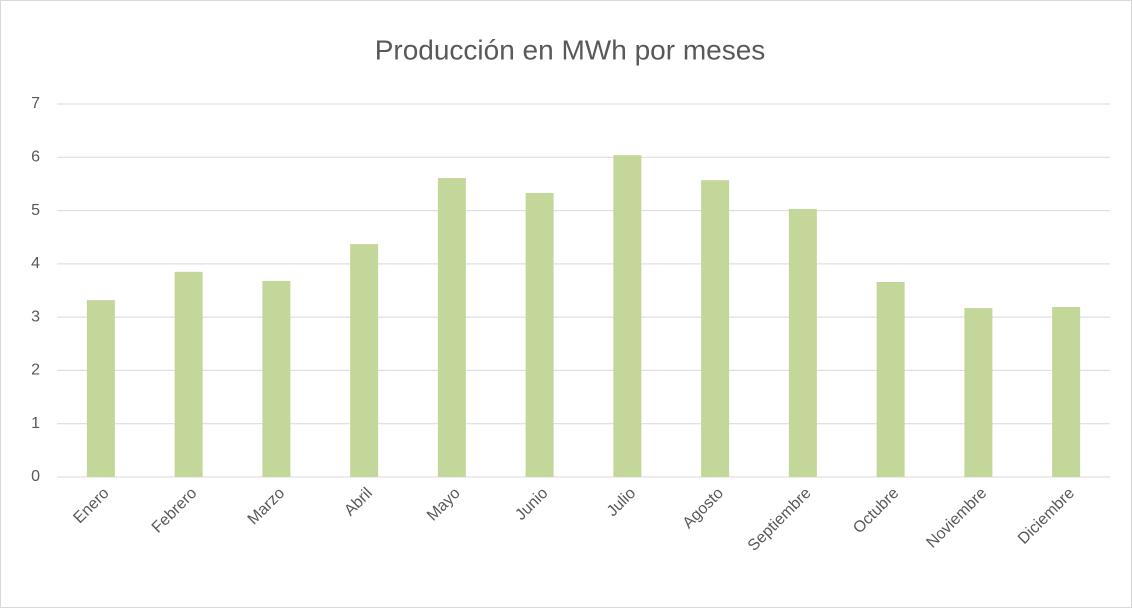 The height and width of the screenshot is (608, 1132). What do you see at coordinates (35, 476) in the screenshot?
I see `y-tick-label: 0` at bounding box center [35, 476].